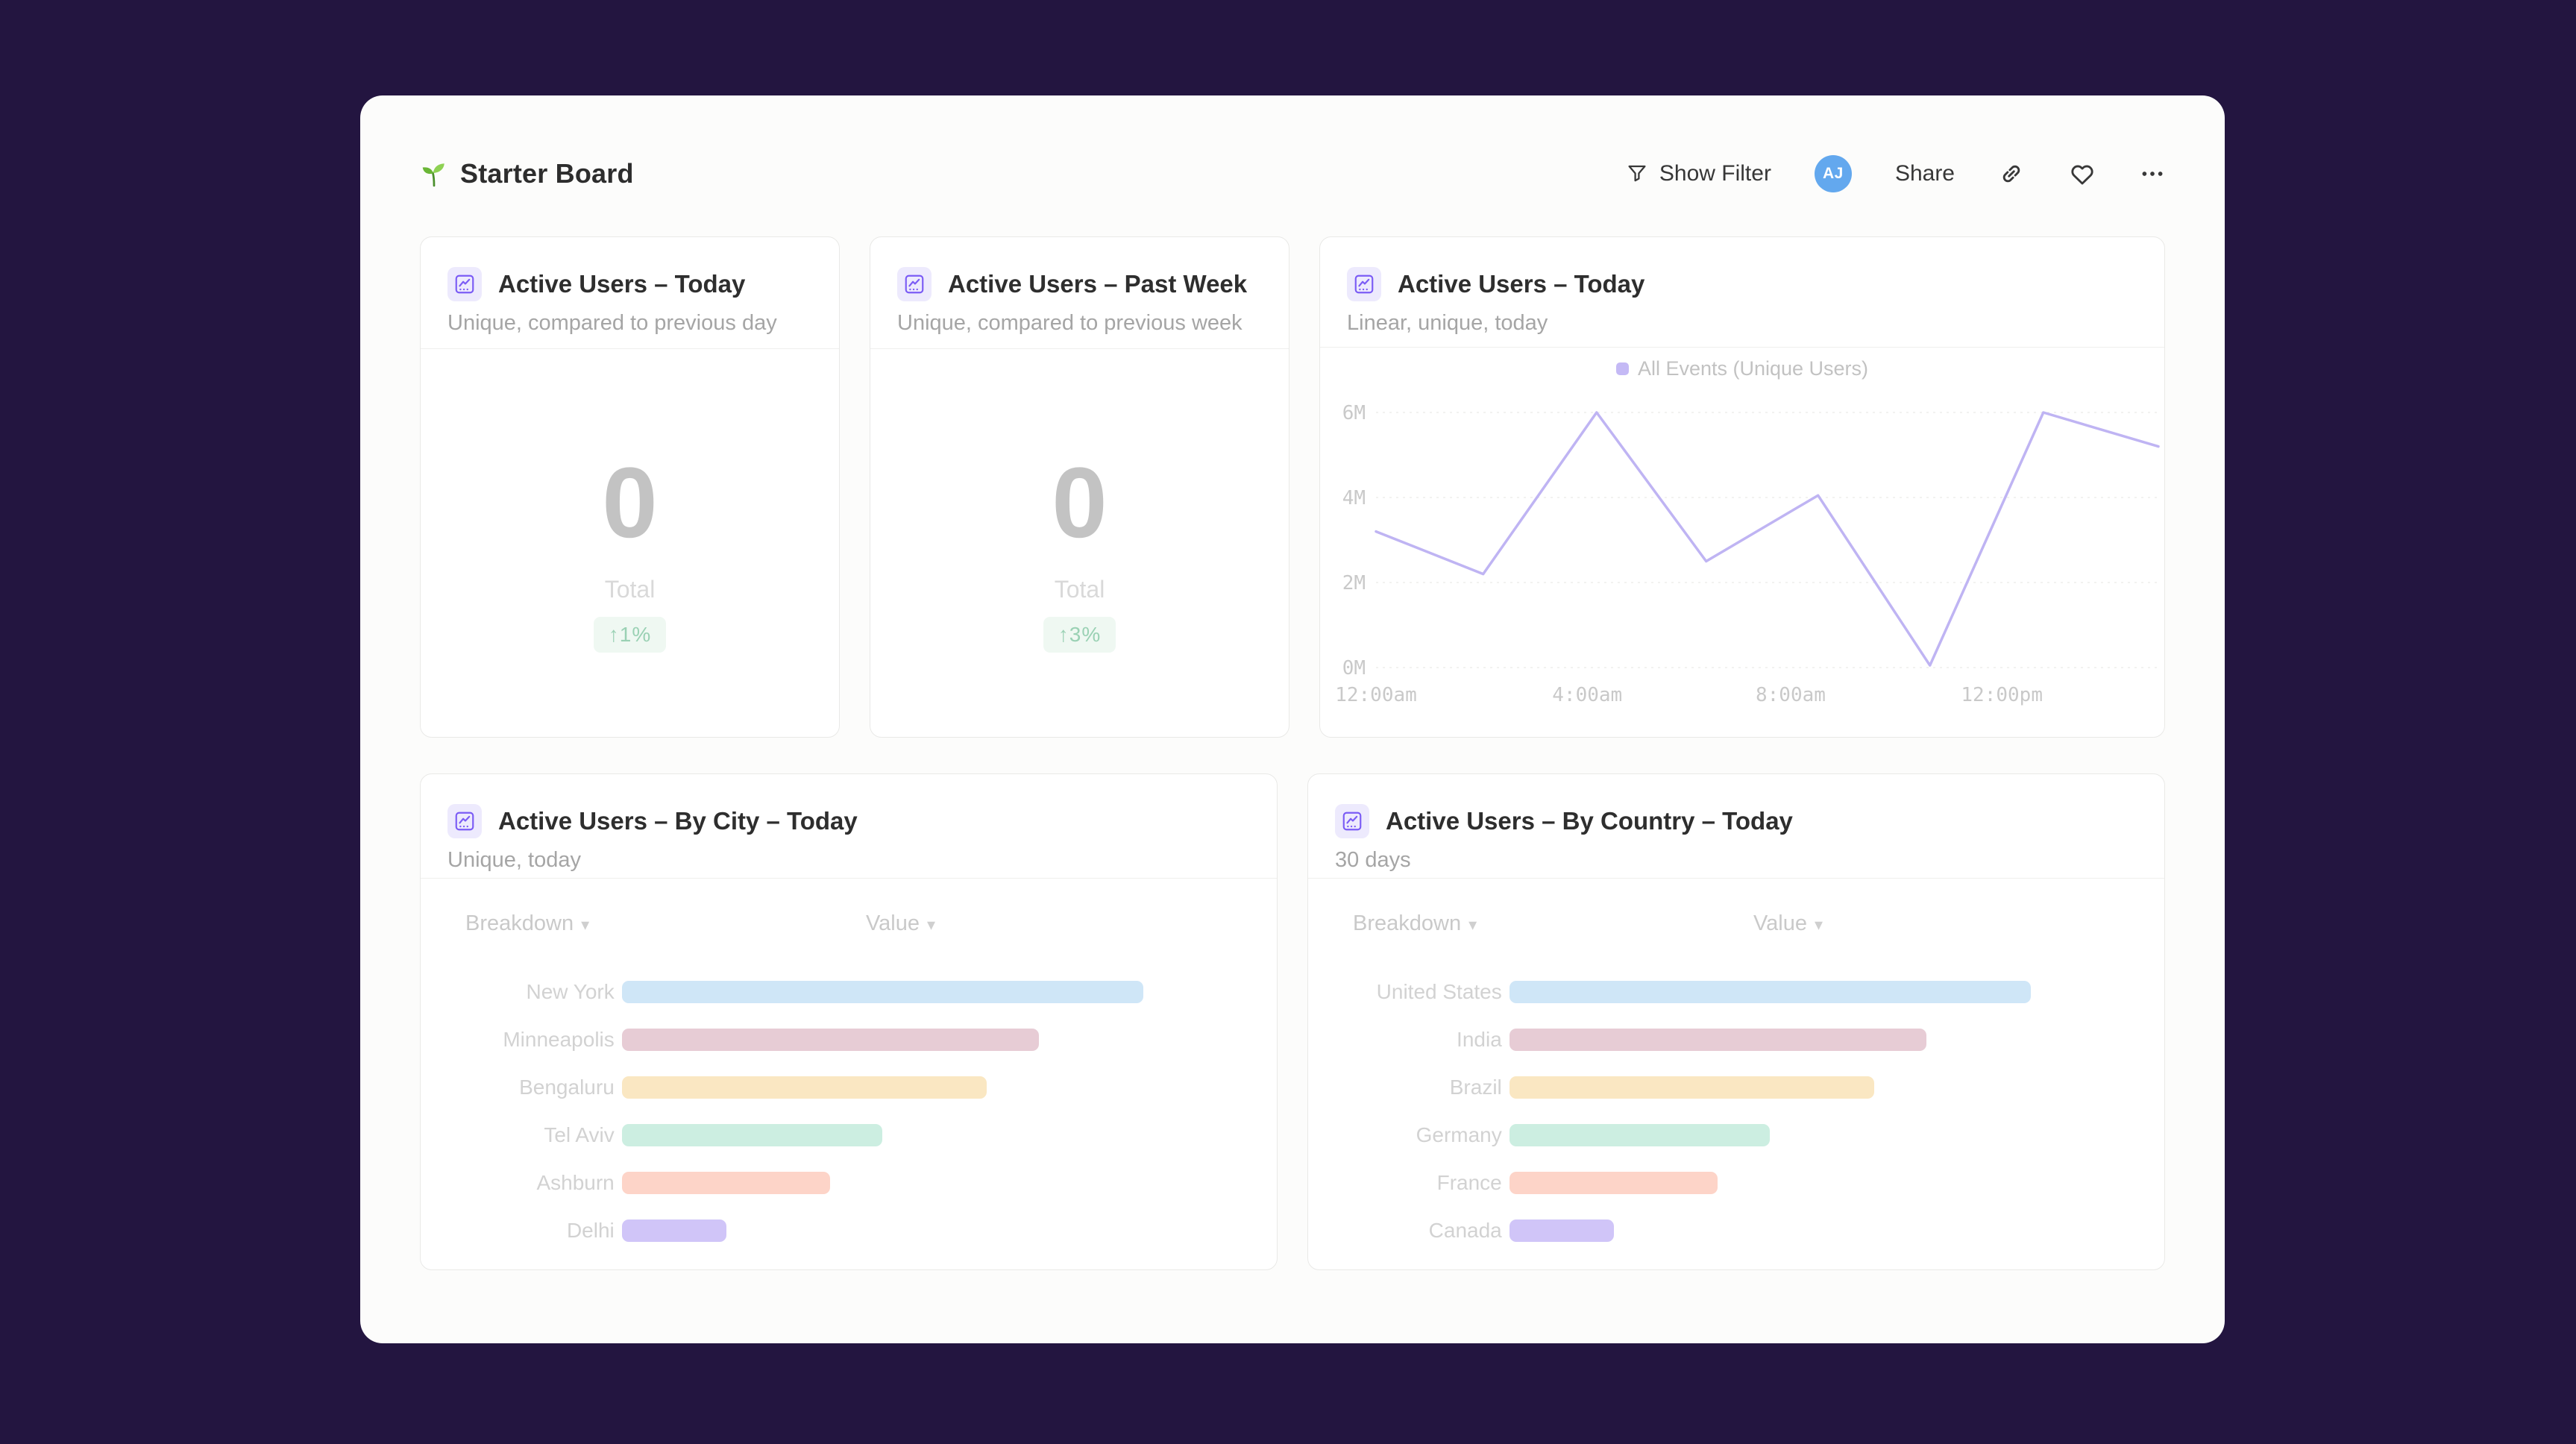 This screenshot has width=2576, height=1444. I want to click on share-label: Share, so click(1925, 173).